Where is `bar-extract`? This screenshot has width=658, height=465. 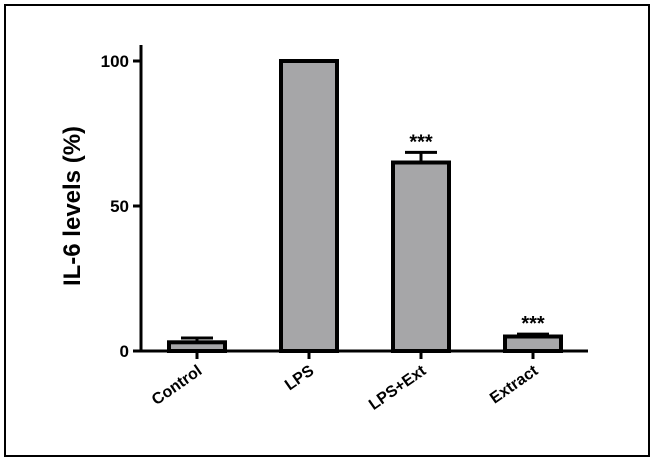
bar-extract is located at coordinates (533, 343).